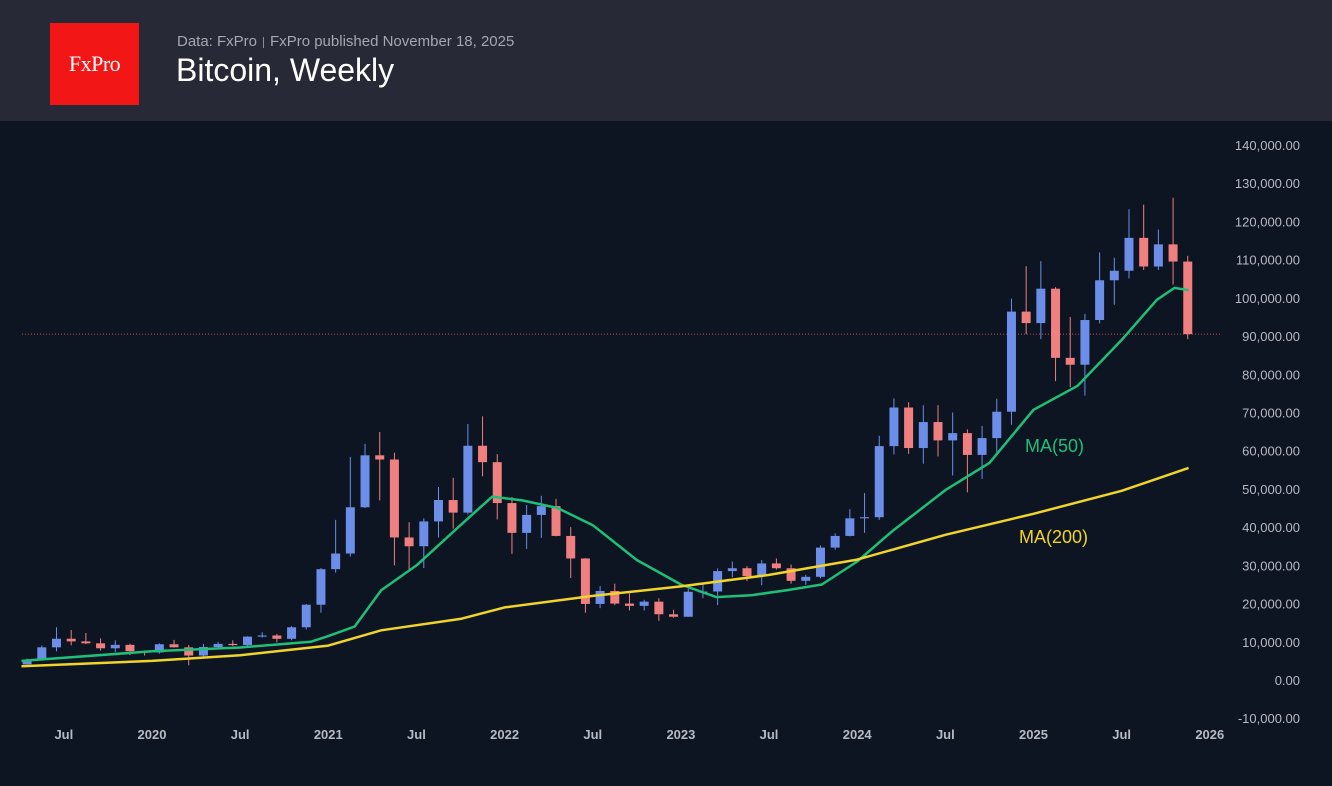  I want to click on y-tick-label: 80,000.00, so click(1271, 374).